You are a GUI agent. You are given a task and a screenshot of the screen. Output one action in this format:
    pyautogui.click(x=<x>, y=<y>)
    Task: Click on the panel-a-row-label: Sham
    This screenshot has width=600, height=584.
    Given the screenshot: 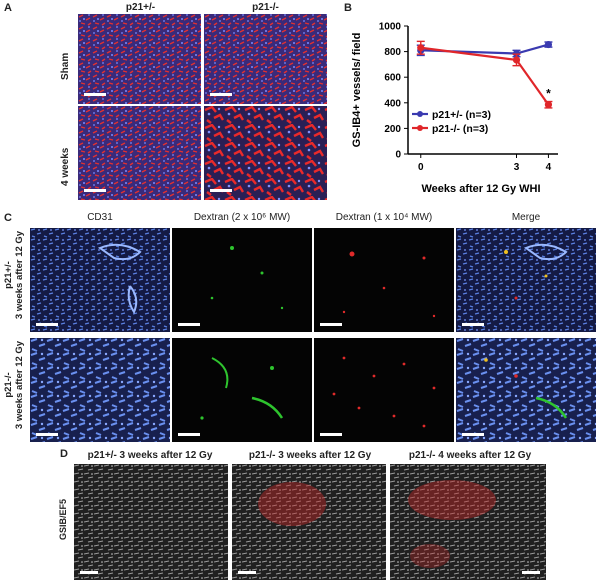 What is the action you would take?
    pyautogui.click(x=65, y=66)
    